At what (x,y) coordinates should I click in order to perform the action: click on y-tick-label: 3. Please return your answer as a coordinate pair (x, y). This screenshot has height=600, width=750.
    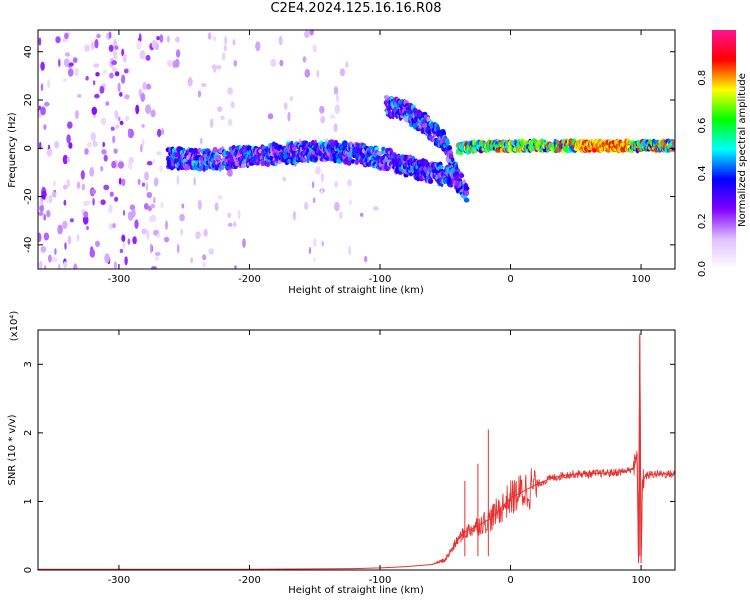
    Looking at the image, I should click on (28, 364).